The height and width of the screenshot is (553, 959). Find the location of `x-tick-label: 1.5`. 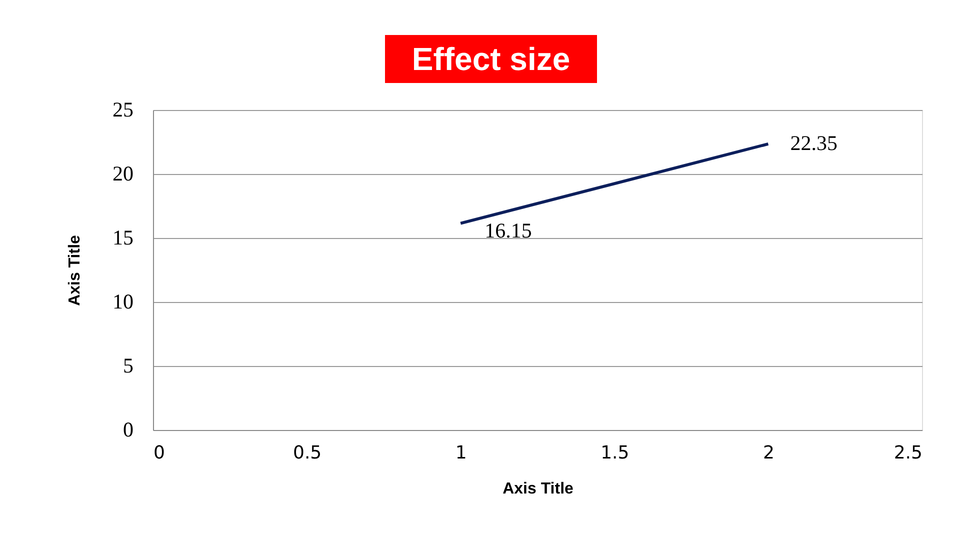

x-tick-label: 1.5 is located at coordinates (615, 453).